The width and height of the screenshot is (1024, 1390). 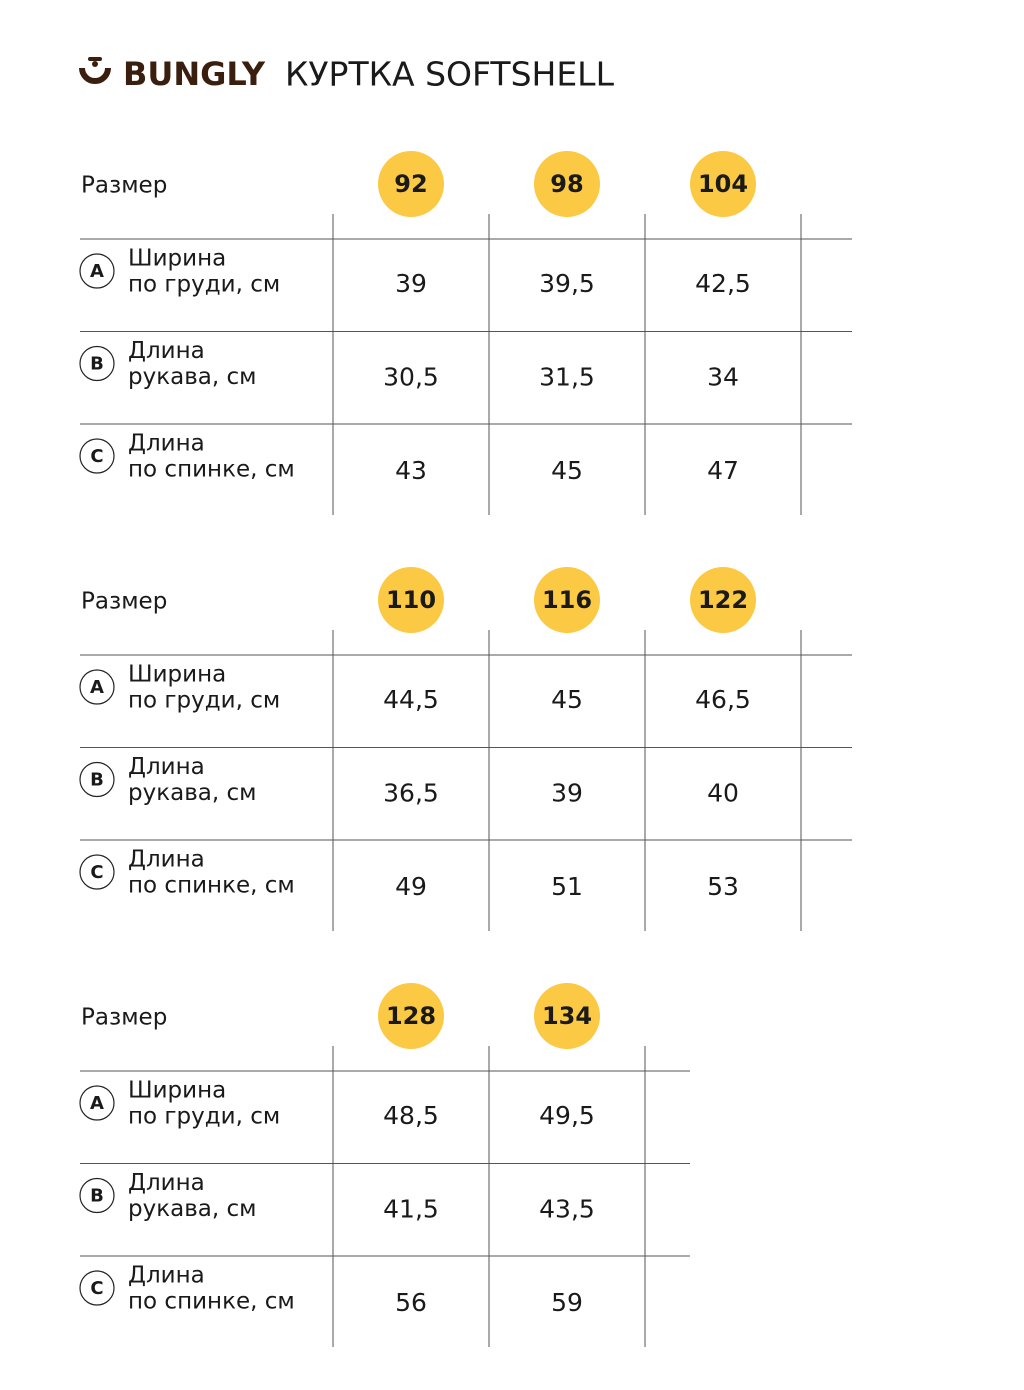 What do you see at coordinates (411, 1302) in the screenshot?
I see `cell-value: 56` at bounding box center [411, 1302].